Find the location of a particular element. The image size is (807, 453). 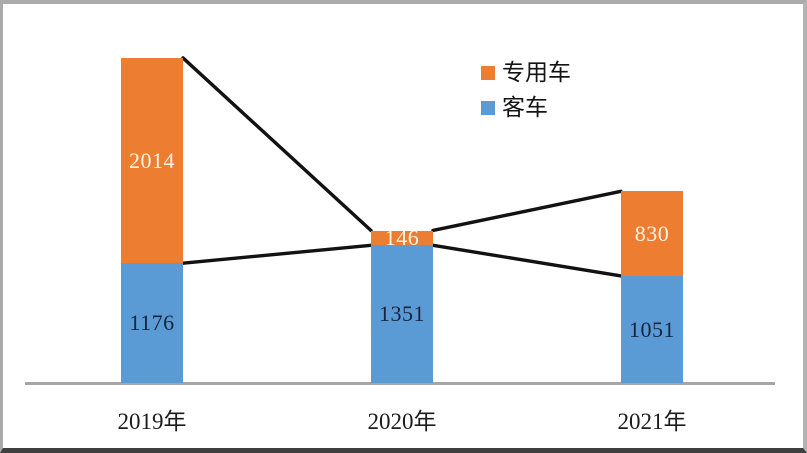

legend-item-bus: 客车 is located at coordinates (526, 108).